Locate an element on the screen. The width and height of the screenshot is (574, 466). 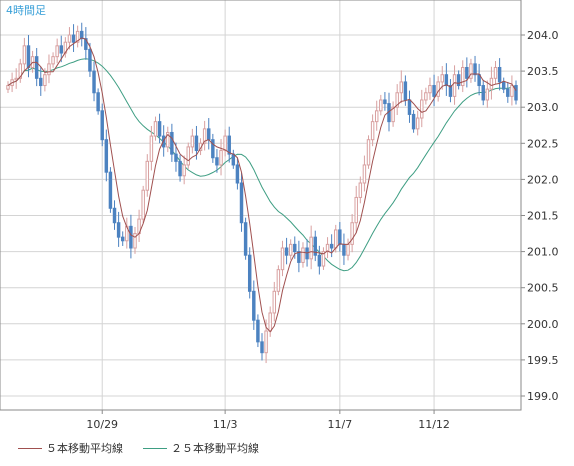
y-tick-label: 203.0 is located at coordinates (543, 107).